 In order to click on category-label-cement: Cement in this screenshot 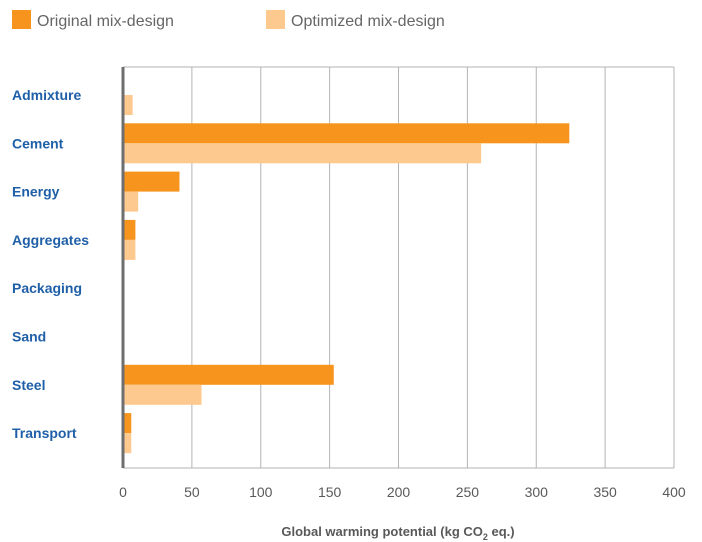, I will do `click(38, 143)`.